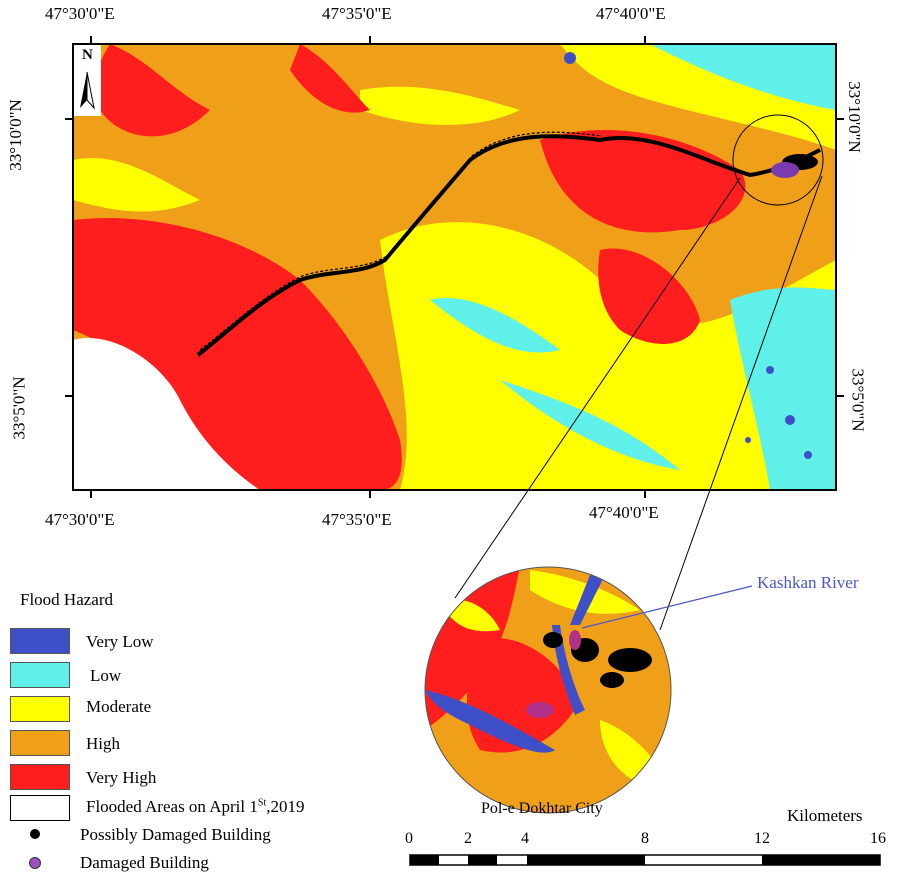 Image resolution: width=899 pixels, height=883 pixels. Describe the element at coordinates (40, 808) in the screenshot. I see `legend-swatch-flooded` at that location.